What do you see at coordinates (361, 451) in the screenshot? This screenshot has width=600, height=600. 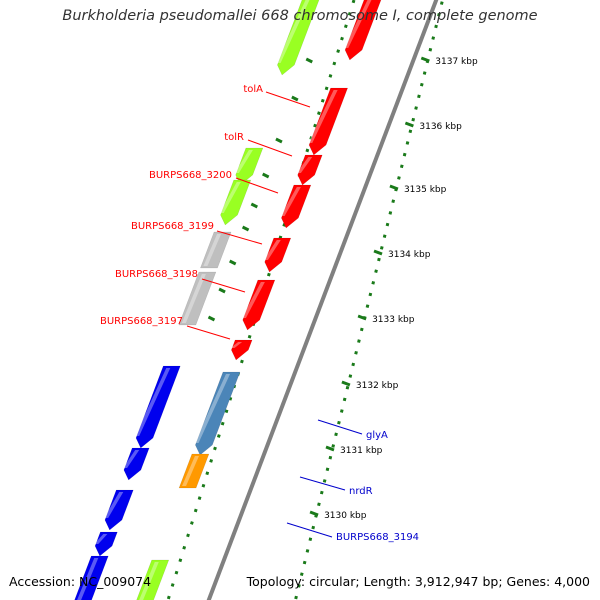 I see `scale-tick-label: 3131 kbp` at bounding box center [361, 451].